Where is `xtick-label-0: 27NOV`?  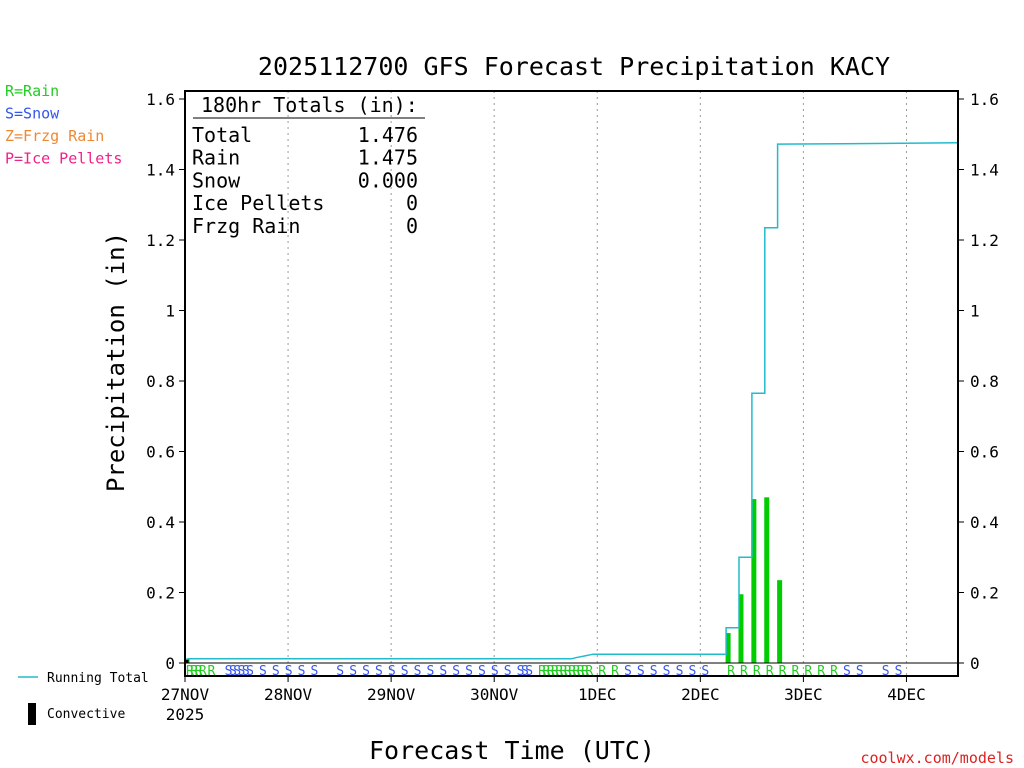
xtick-label-0: 27NOV is located at coordinates (185, 694).